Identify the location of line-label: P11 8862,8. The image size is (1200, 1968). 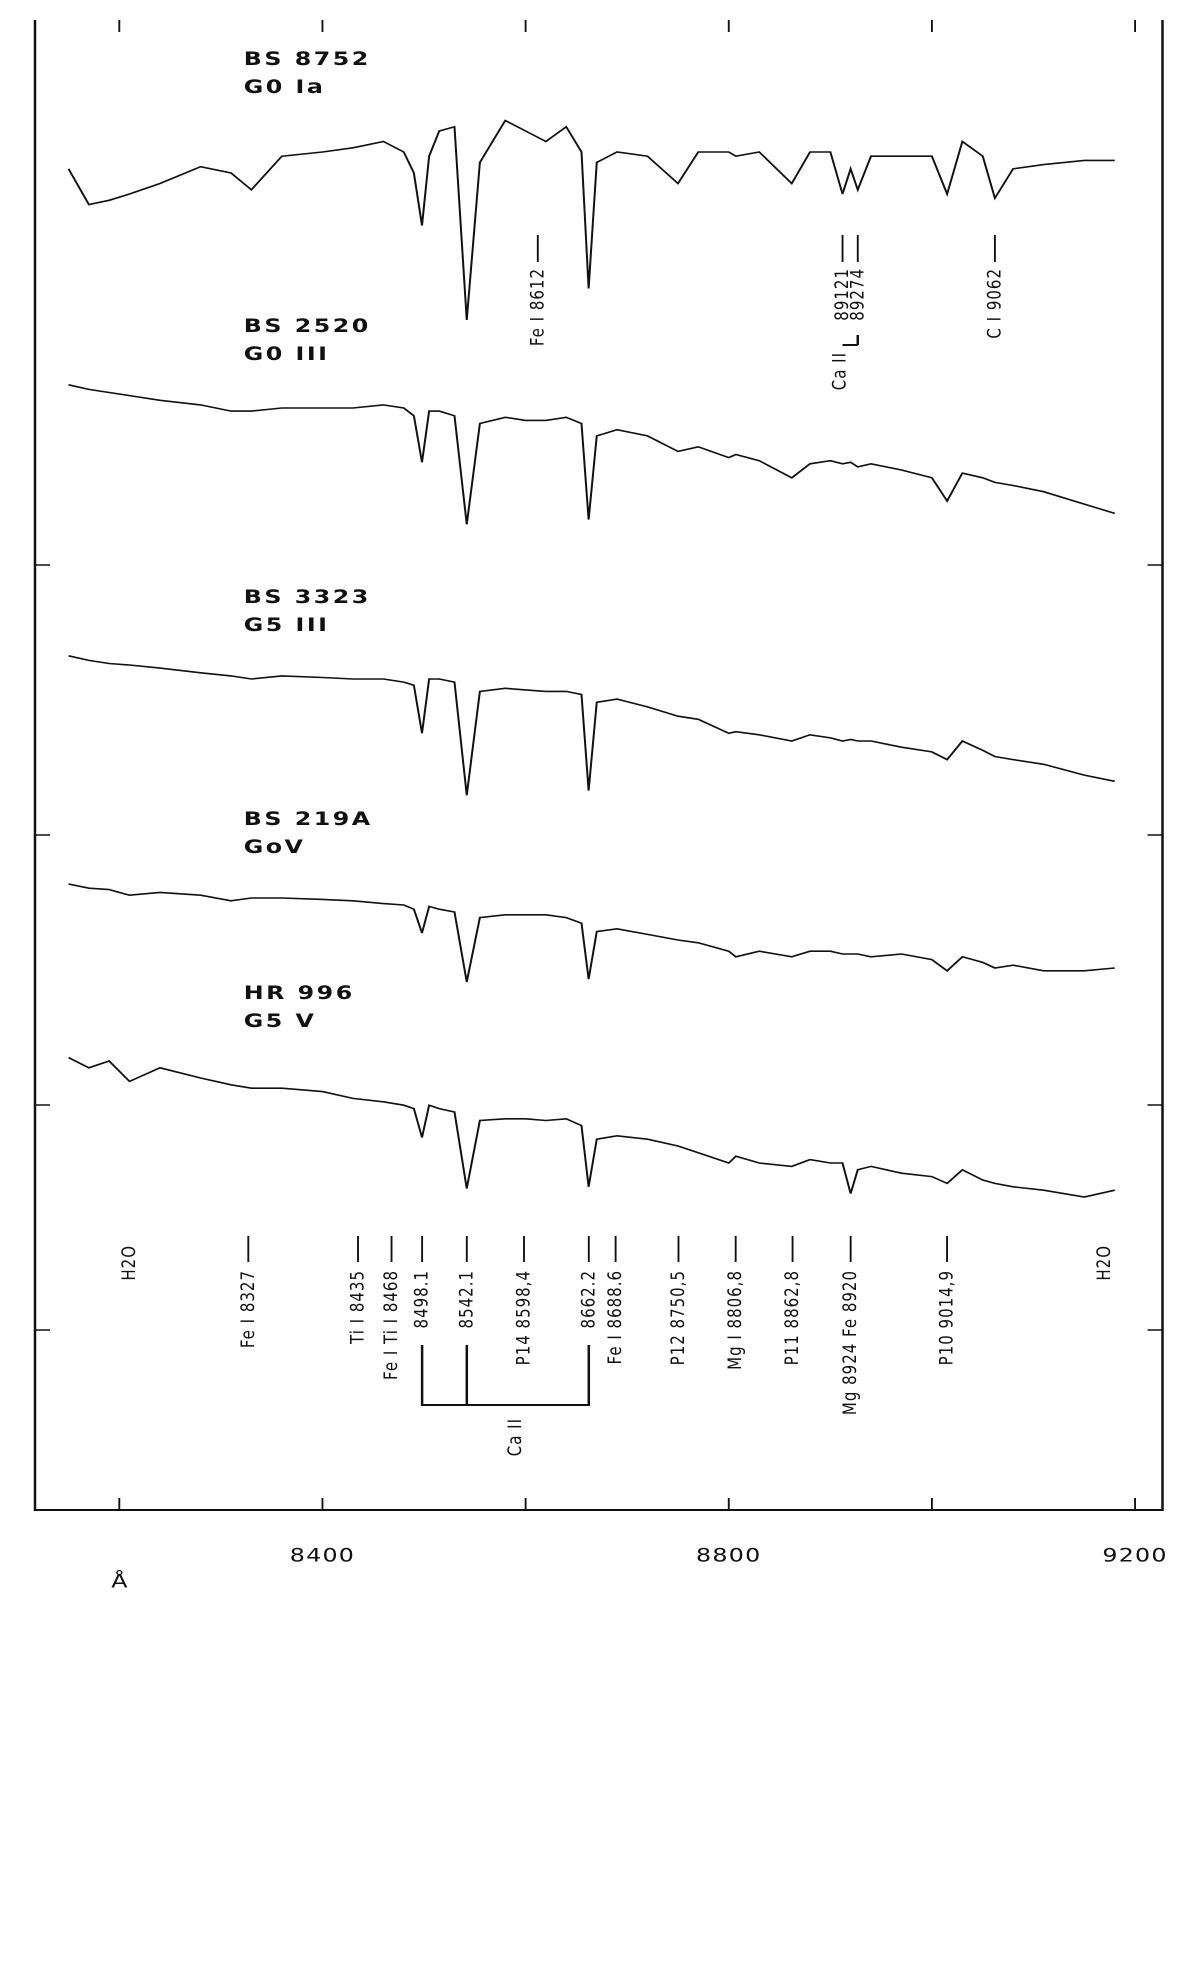
(793, 1317).